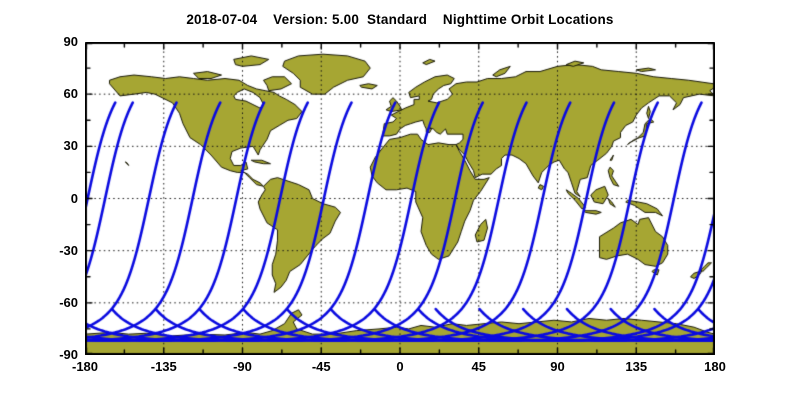 This screenshot has width=800, height=400. Describe the element at coordinates (636, 366) in the screenshot. I see `x-axis-tick-label: 135` at that location.